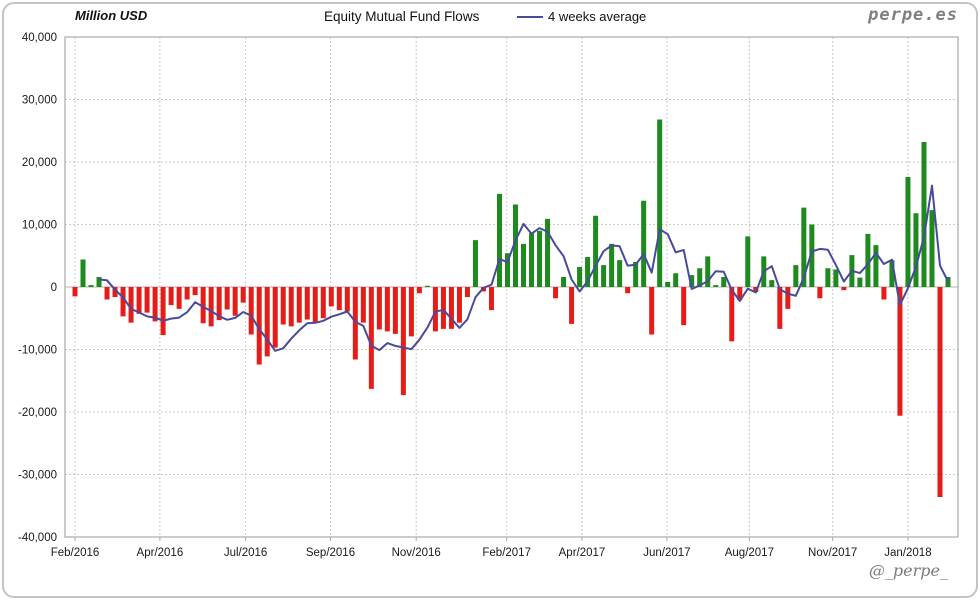 The height and width of the screenshot is (600, 980). I want to click on y-tick-label: -10,000, so click(37, 351).